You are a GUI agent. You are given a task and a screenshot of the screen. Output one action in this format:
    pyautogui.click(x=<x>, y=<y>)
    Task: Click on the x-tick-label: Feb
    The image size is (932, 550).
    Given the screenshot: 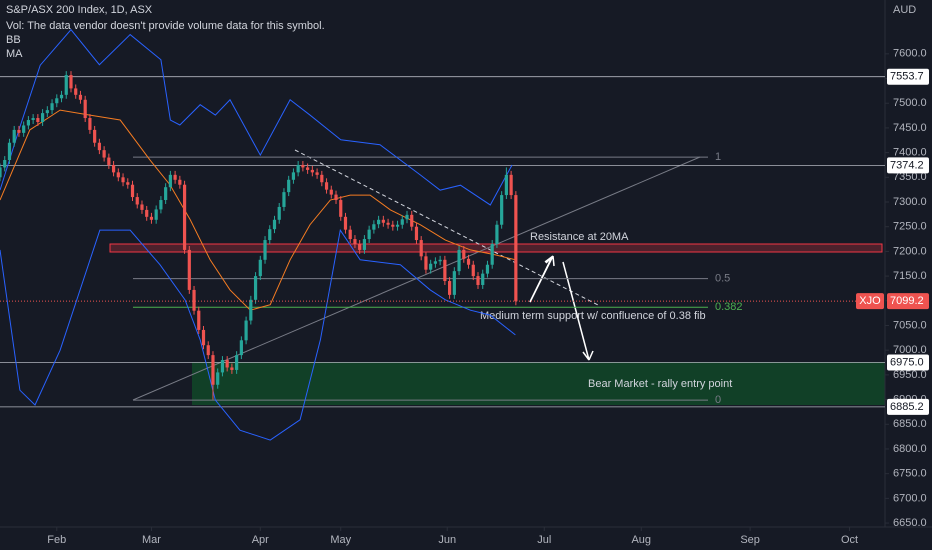 What is the action you would take?
    pyautogui.click(x=56, y=540)
    